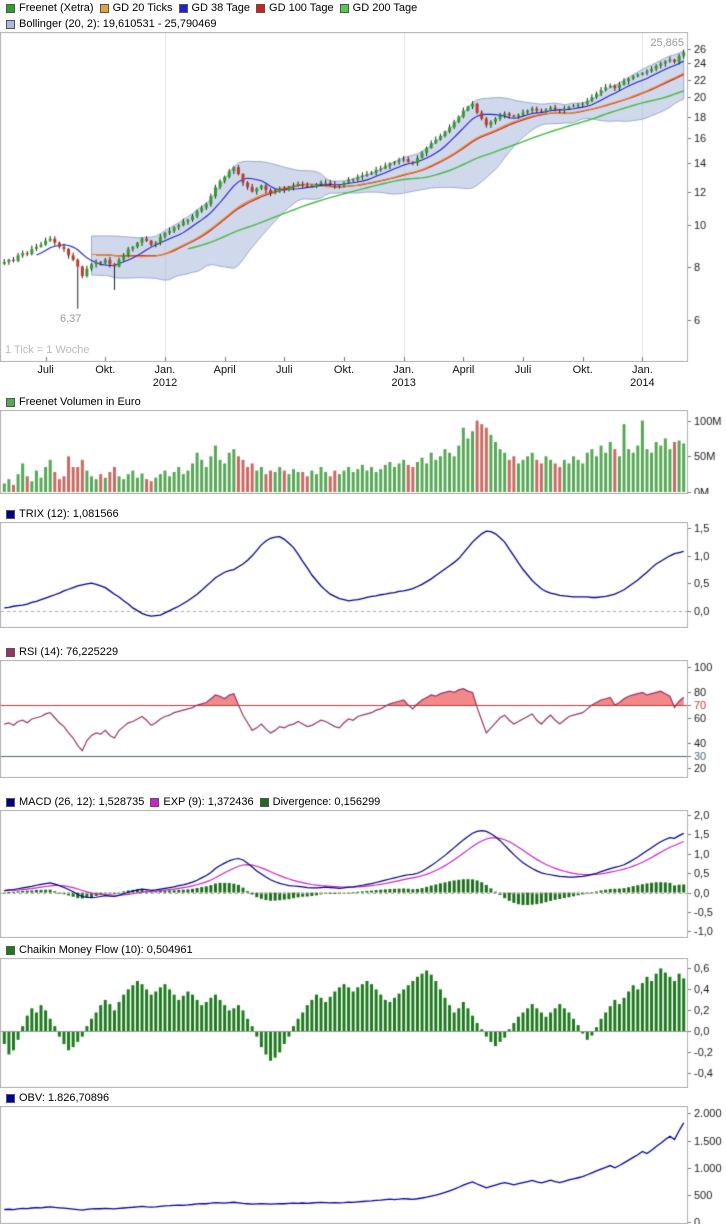 The image size is (726, 1228). Describe the element at coordinates (326, 802) in the screenshot. I see `divergence-label: Divergence: 0,156299` at that location.